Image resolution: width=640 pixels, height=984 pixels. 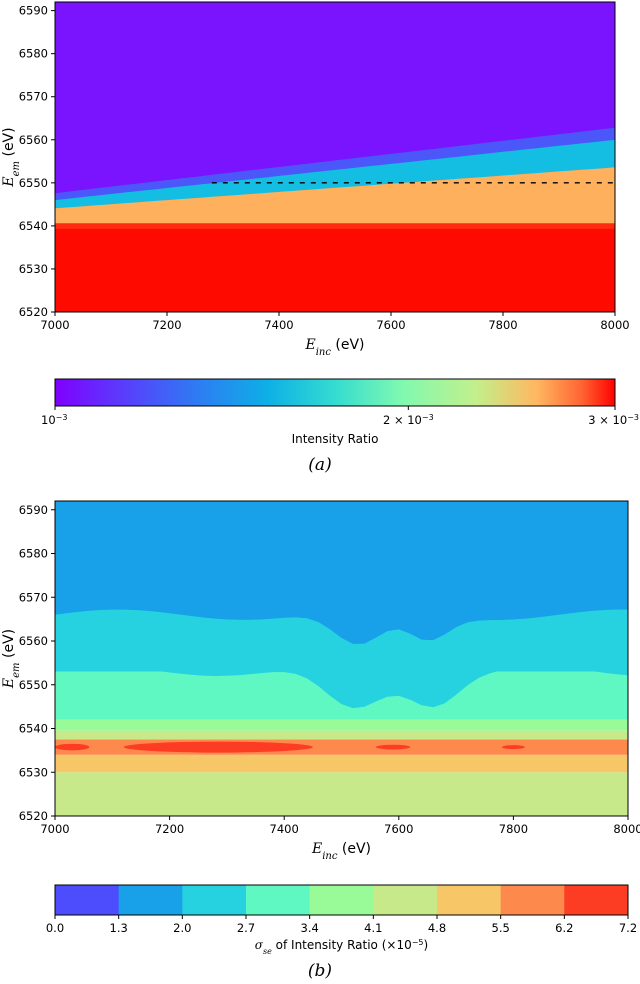 I want to click on panel-b-colorbar-ticks: 0.0 1.3 2.0 2.7 3.4 4.1 4.8 5.5 6.2 7.2, so click(x=341, y=925).